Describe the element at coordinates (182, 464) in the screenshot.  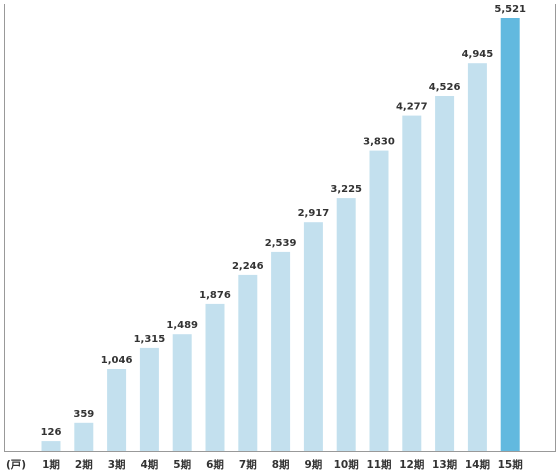
I see `tick-label-5: 5期` at that location.